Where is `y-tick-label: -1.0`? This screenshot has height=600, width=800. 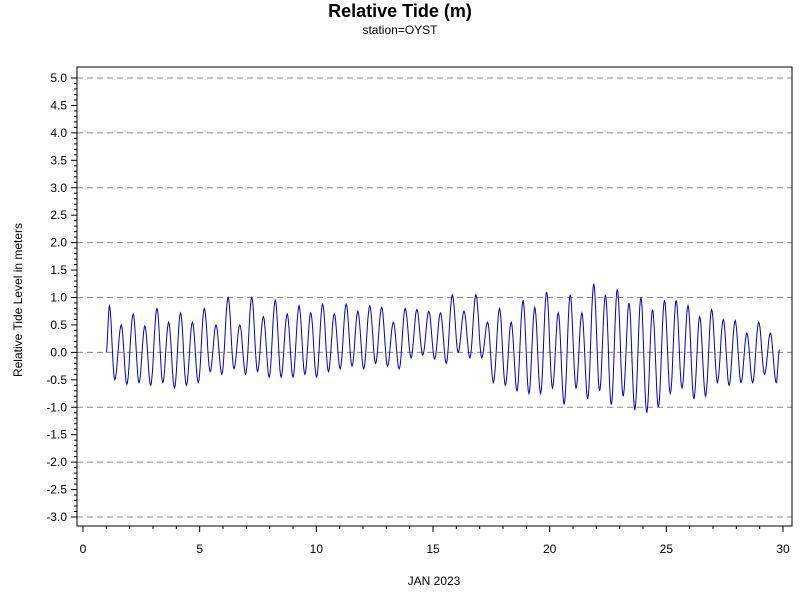 y-tick-label: -1.0 is located at coordinates (56, 407).